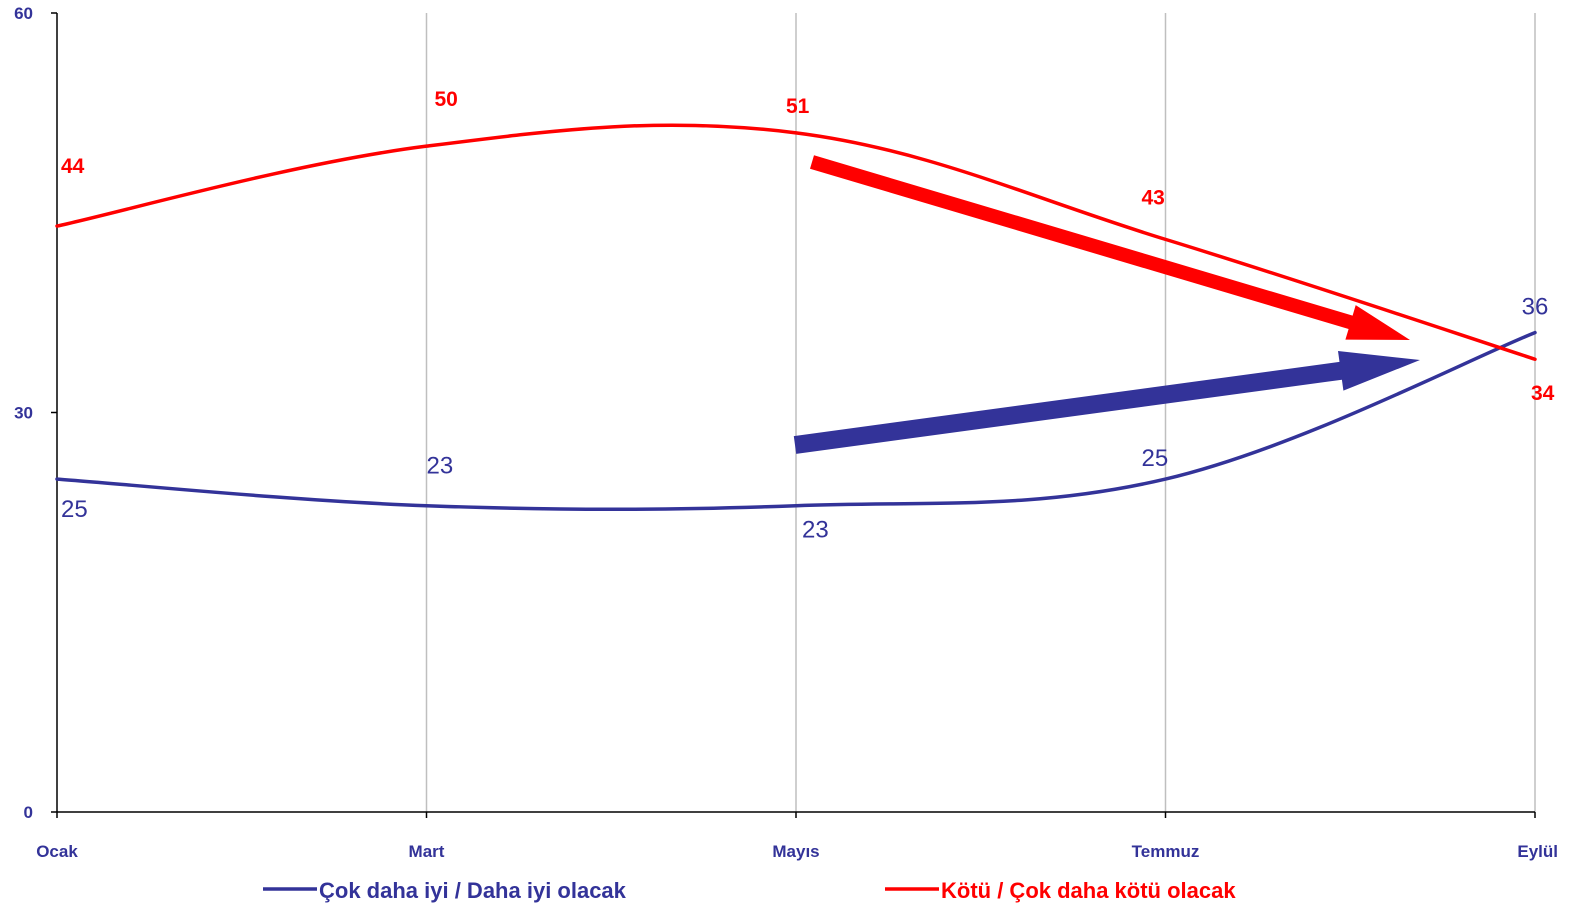 The image size is (1574, 911). I want to click on data-label-s2-temmuz: 43, so click(1153, 197).